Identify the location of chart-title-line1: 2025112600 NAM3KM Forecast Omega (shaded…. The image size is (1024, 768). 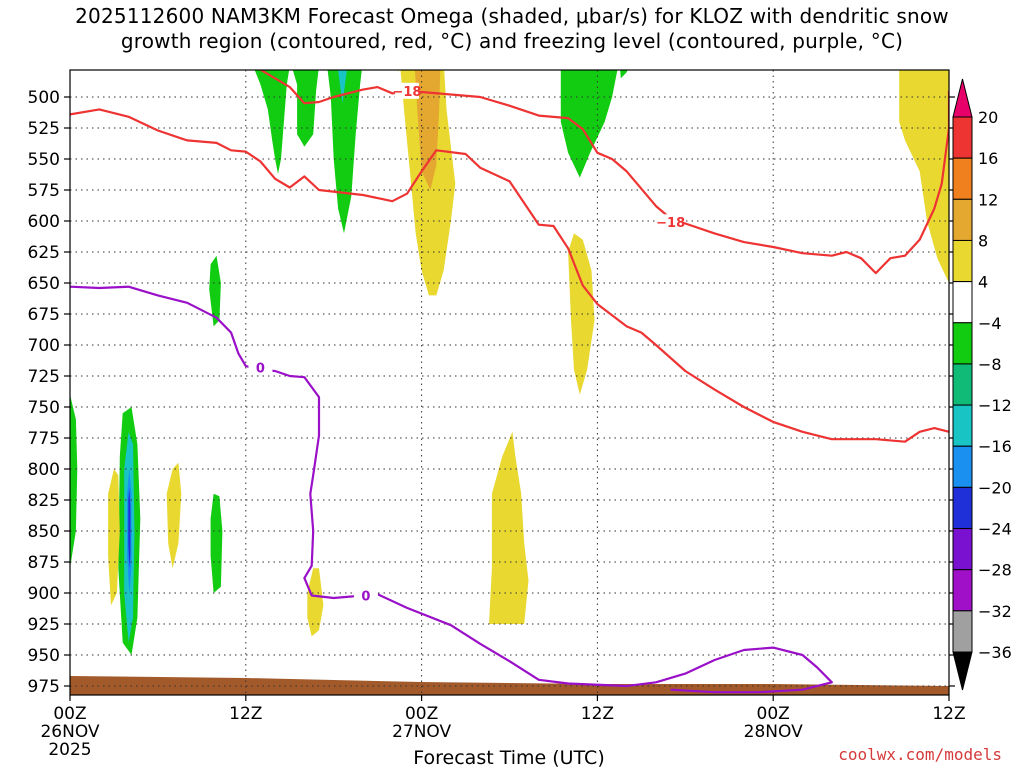
(512, 16).